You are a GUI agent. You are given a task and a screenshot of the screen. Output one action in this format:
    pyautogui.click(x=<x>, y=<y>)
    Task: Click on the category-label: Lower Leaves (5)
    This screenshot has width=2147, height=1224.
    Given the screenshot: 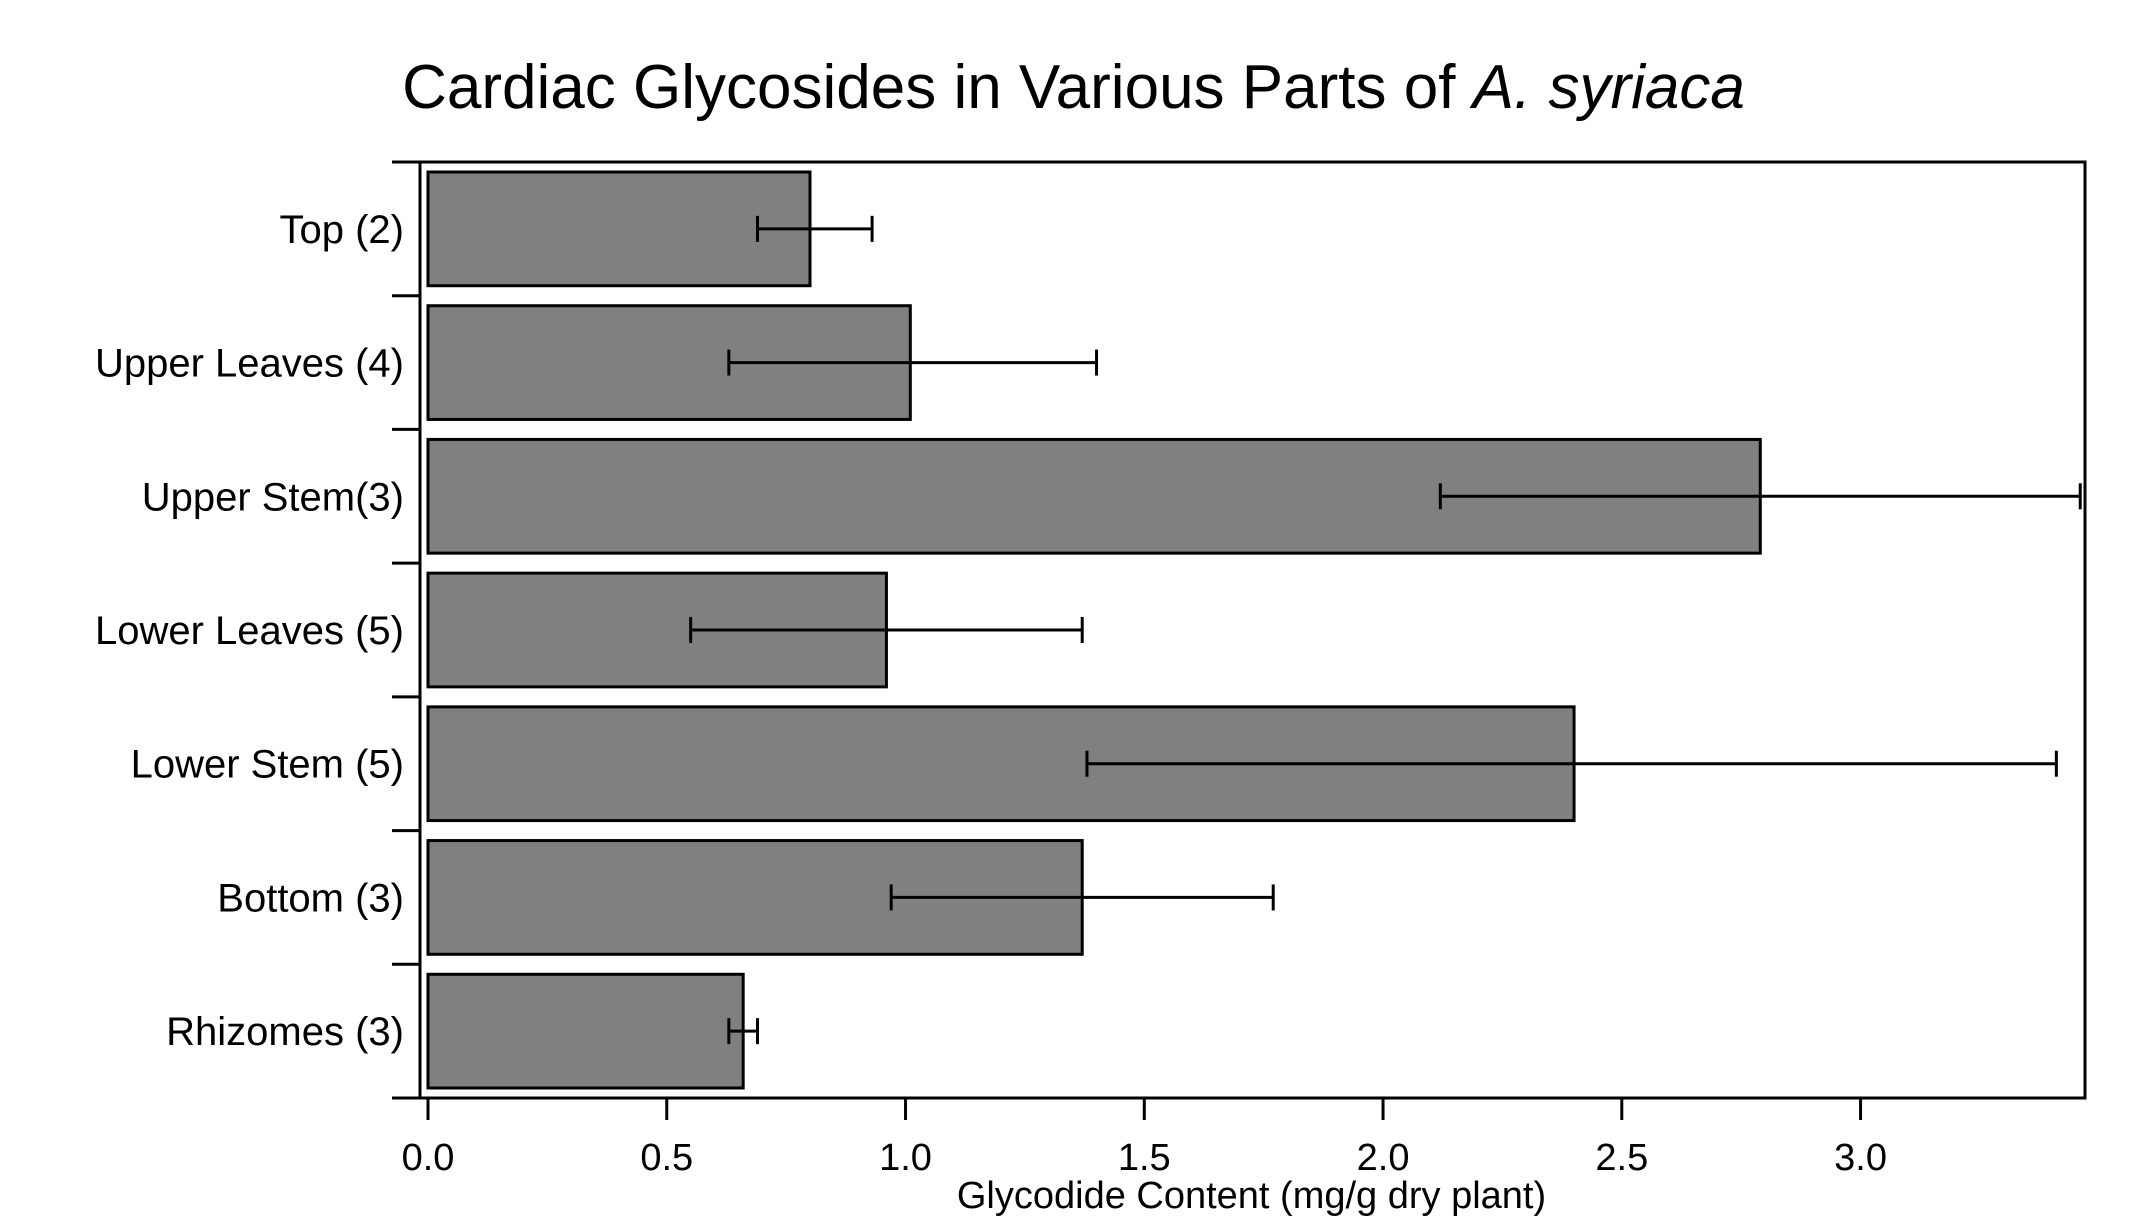 What is the action you would take?
    pyautogui.click(x=249, y=631)
    